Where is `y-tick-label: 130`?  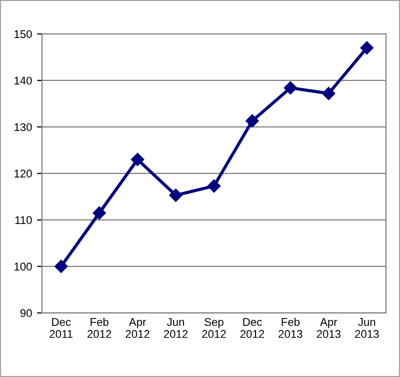 y-tick-label: 130 is located at coordinates (23, 127).